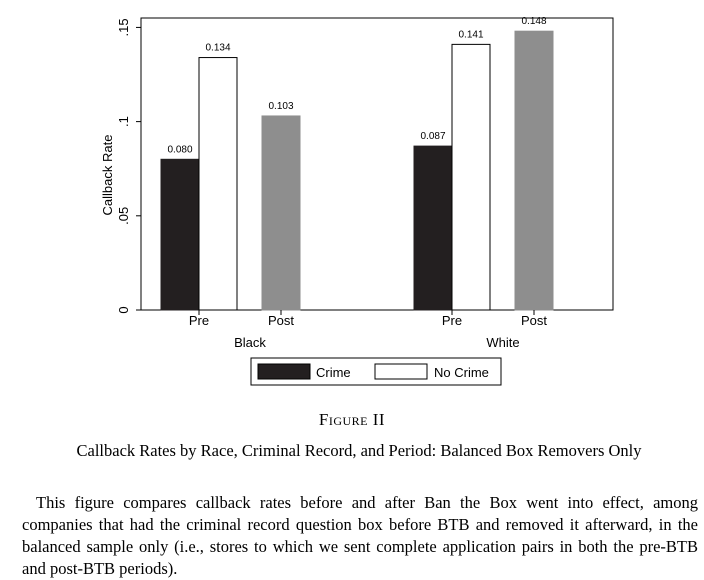 The width and height of the screenshot is (704, 580). Describe the element at coordinates (461, 372) in the screenshot. I see `legend-label-no-crime: No Crime` at that location.